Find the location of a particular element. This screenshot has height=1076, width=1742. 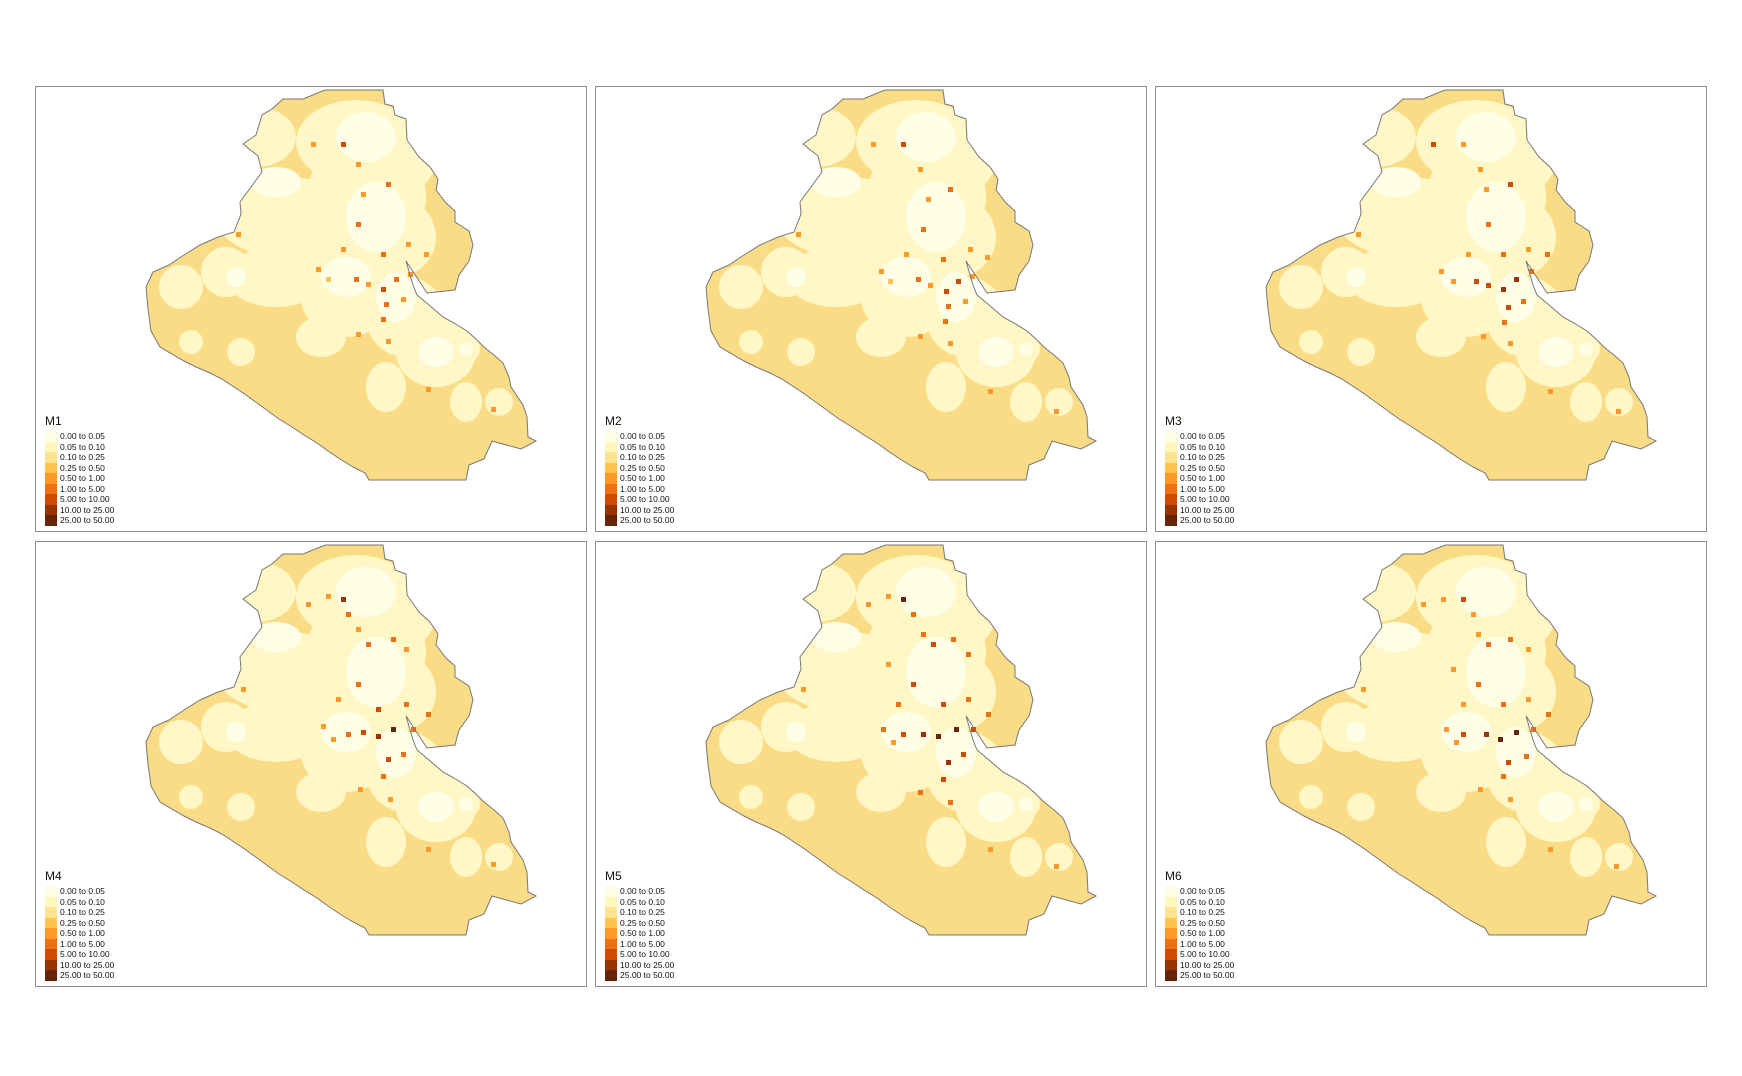

legend-label: 5.00 to 10.00 is located at coordinates (1205, 954).